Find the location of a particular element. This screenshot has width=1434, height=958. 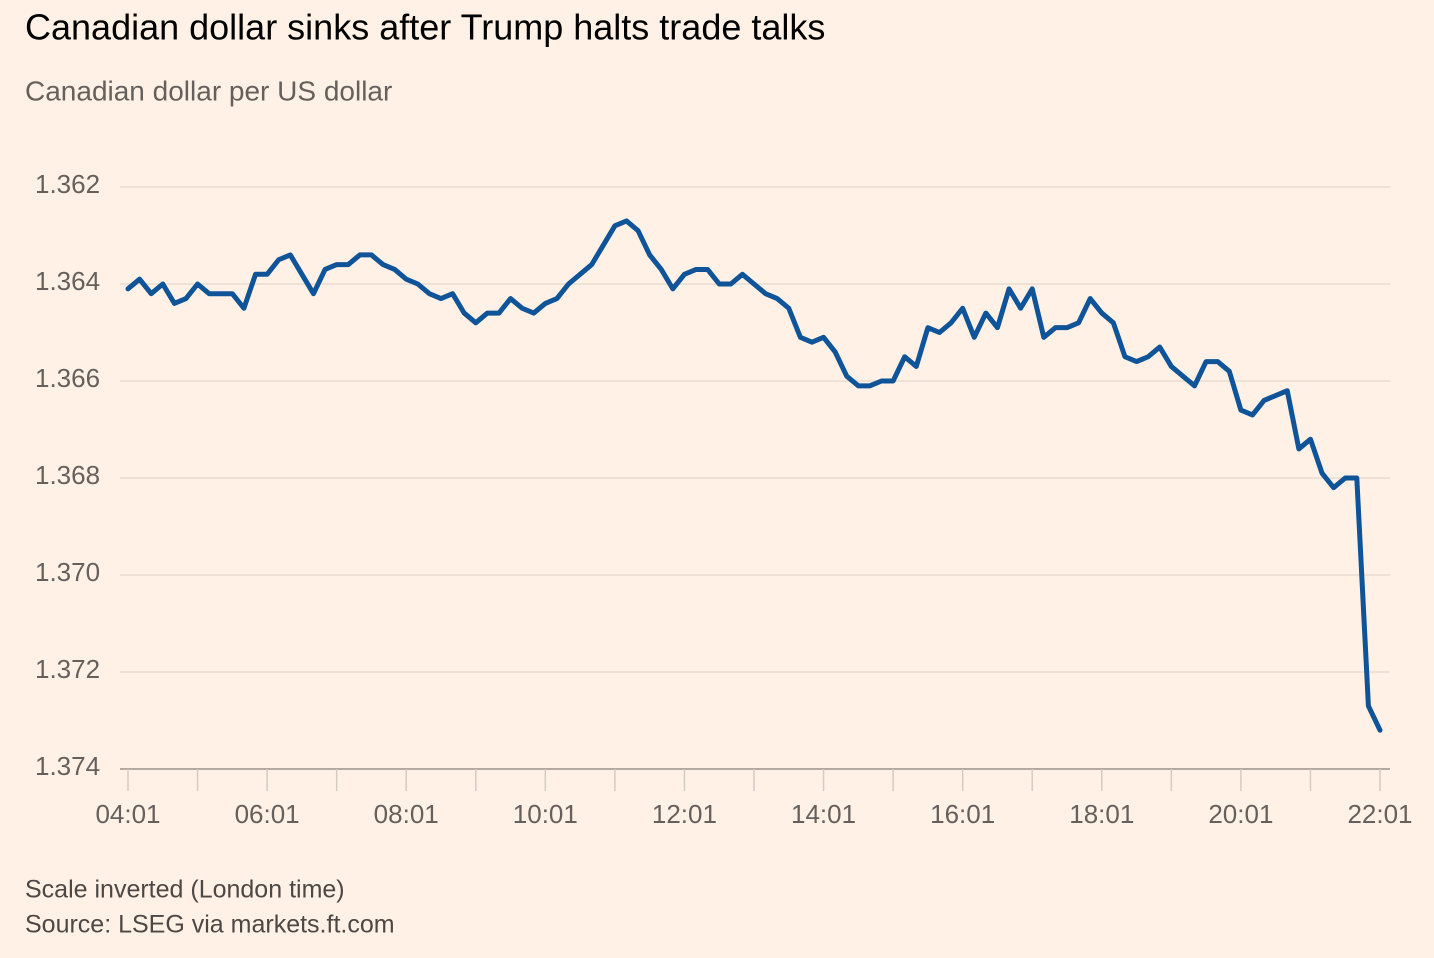

x-tick-label: 14:01 is located at coordinates (823, 814).